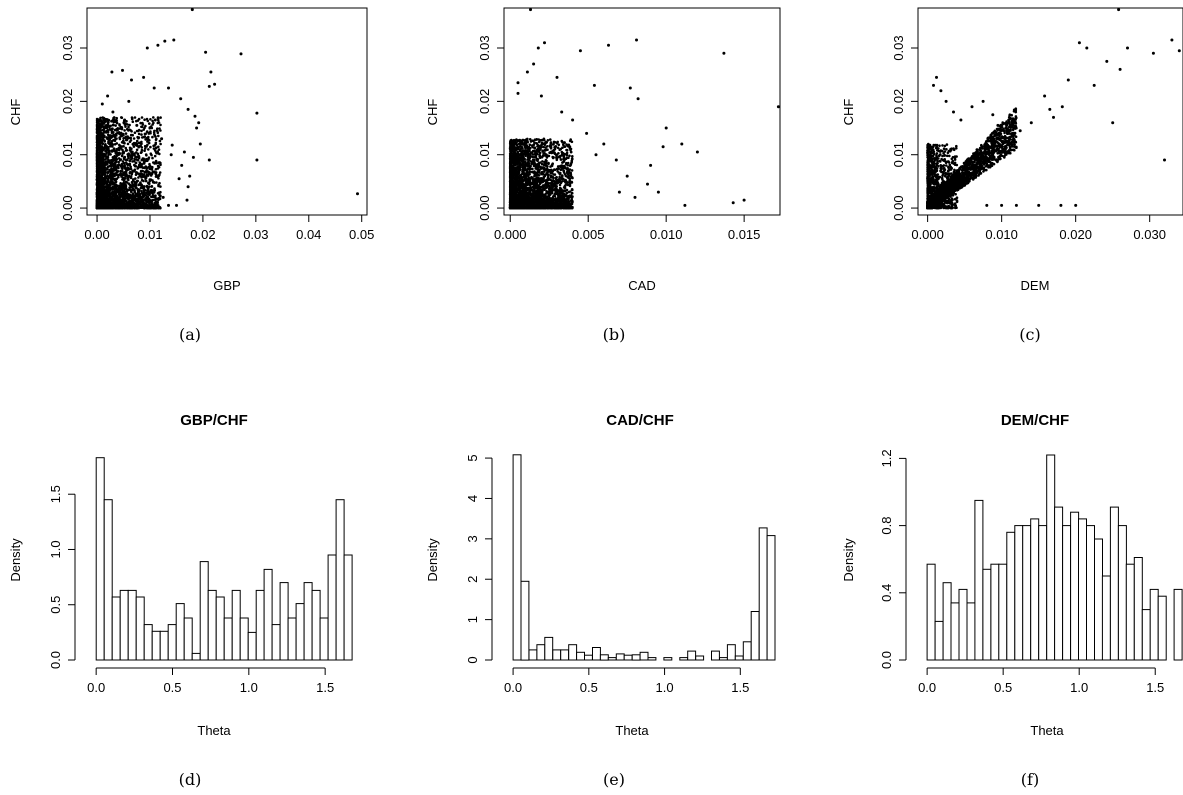  Describe the element at coordinates (67, 101) in the screenshot. I see `y-tick-label: 0.02` at that location.